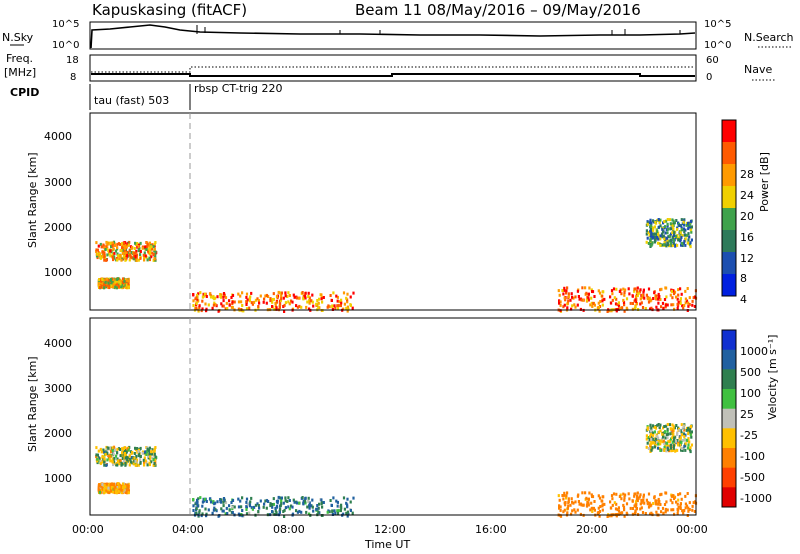  I want to click on xtick-1200: 12:00, so click(390, 529).